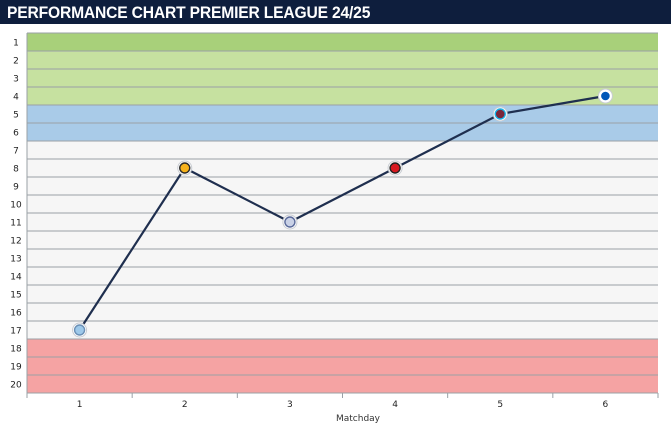 This screenshot has height=433, width=671. What do you see at coordinates (342, 78) in the screenshot?
I see `zone-champions-league` at bounding box center [342, 78].